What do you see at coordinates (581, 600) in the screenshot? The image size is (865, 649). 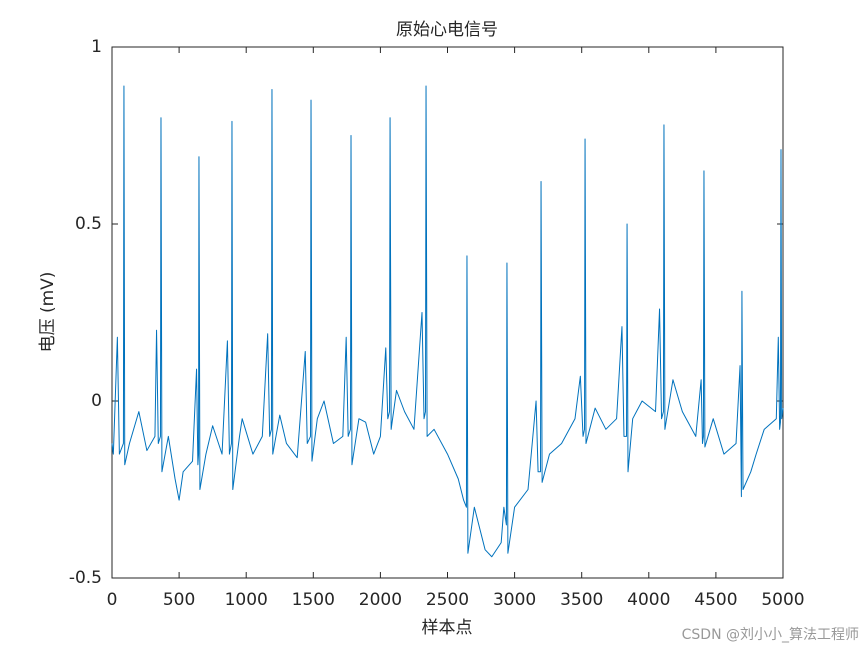 I see `x-tick-label: 3500` at bounding box center [581, 600].